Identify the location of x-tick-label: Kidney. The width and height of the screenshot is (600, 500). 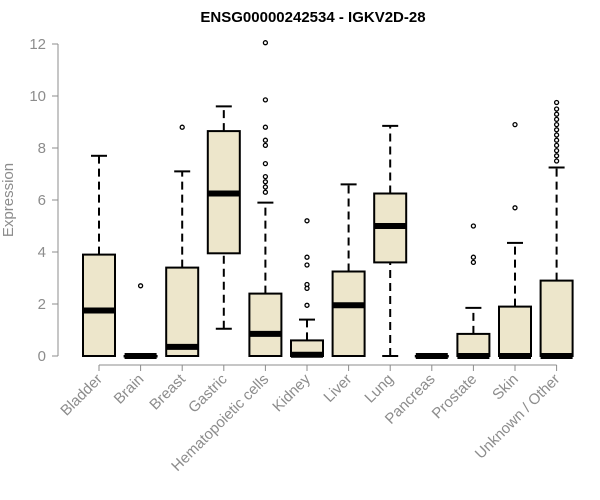
(291, 392).